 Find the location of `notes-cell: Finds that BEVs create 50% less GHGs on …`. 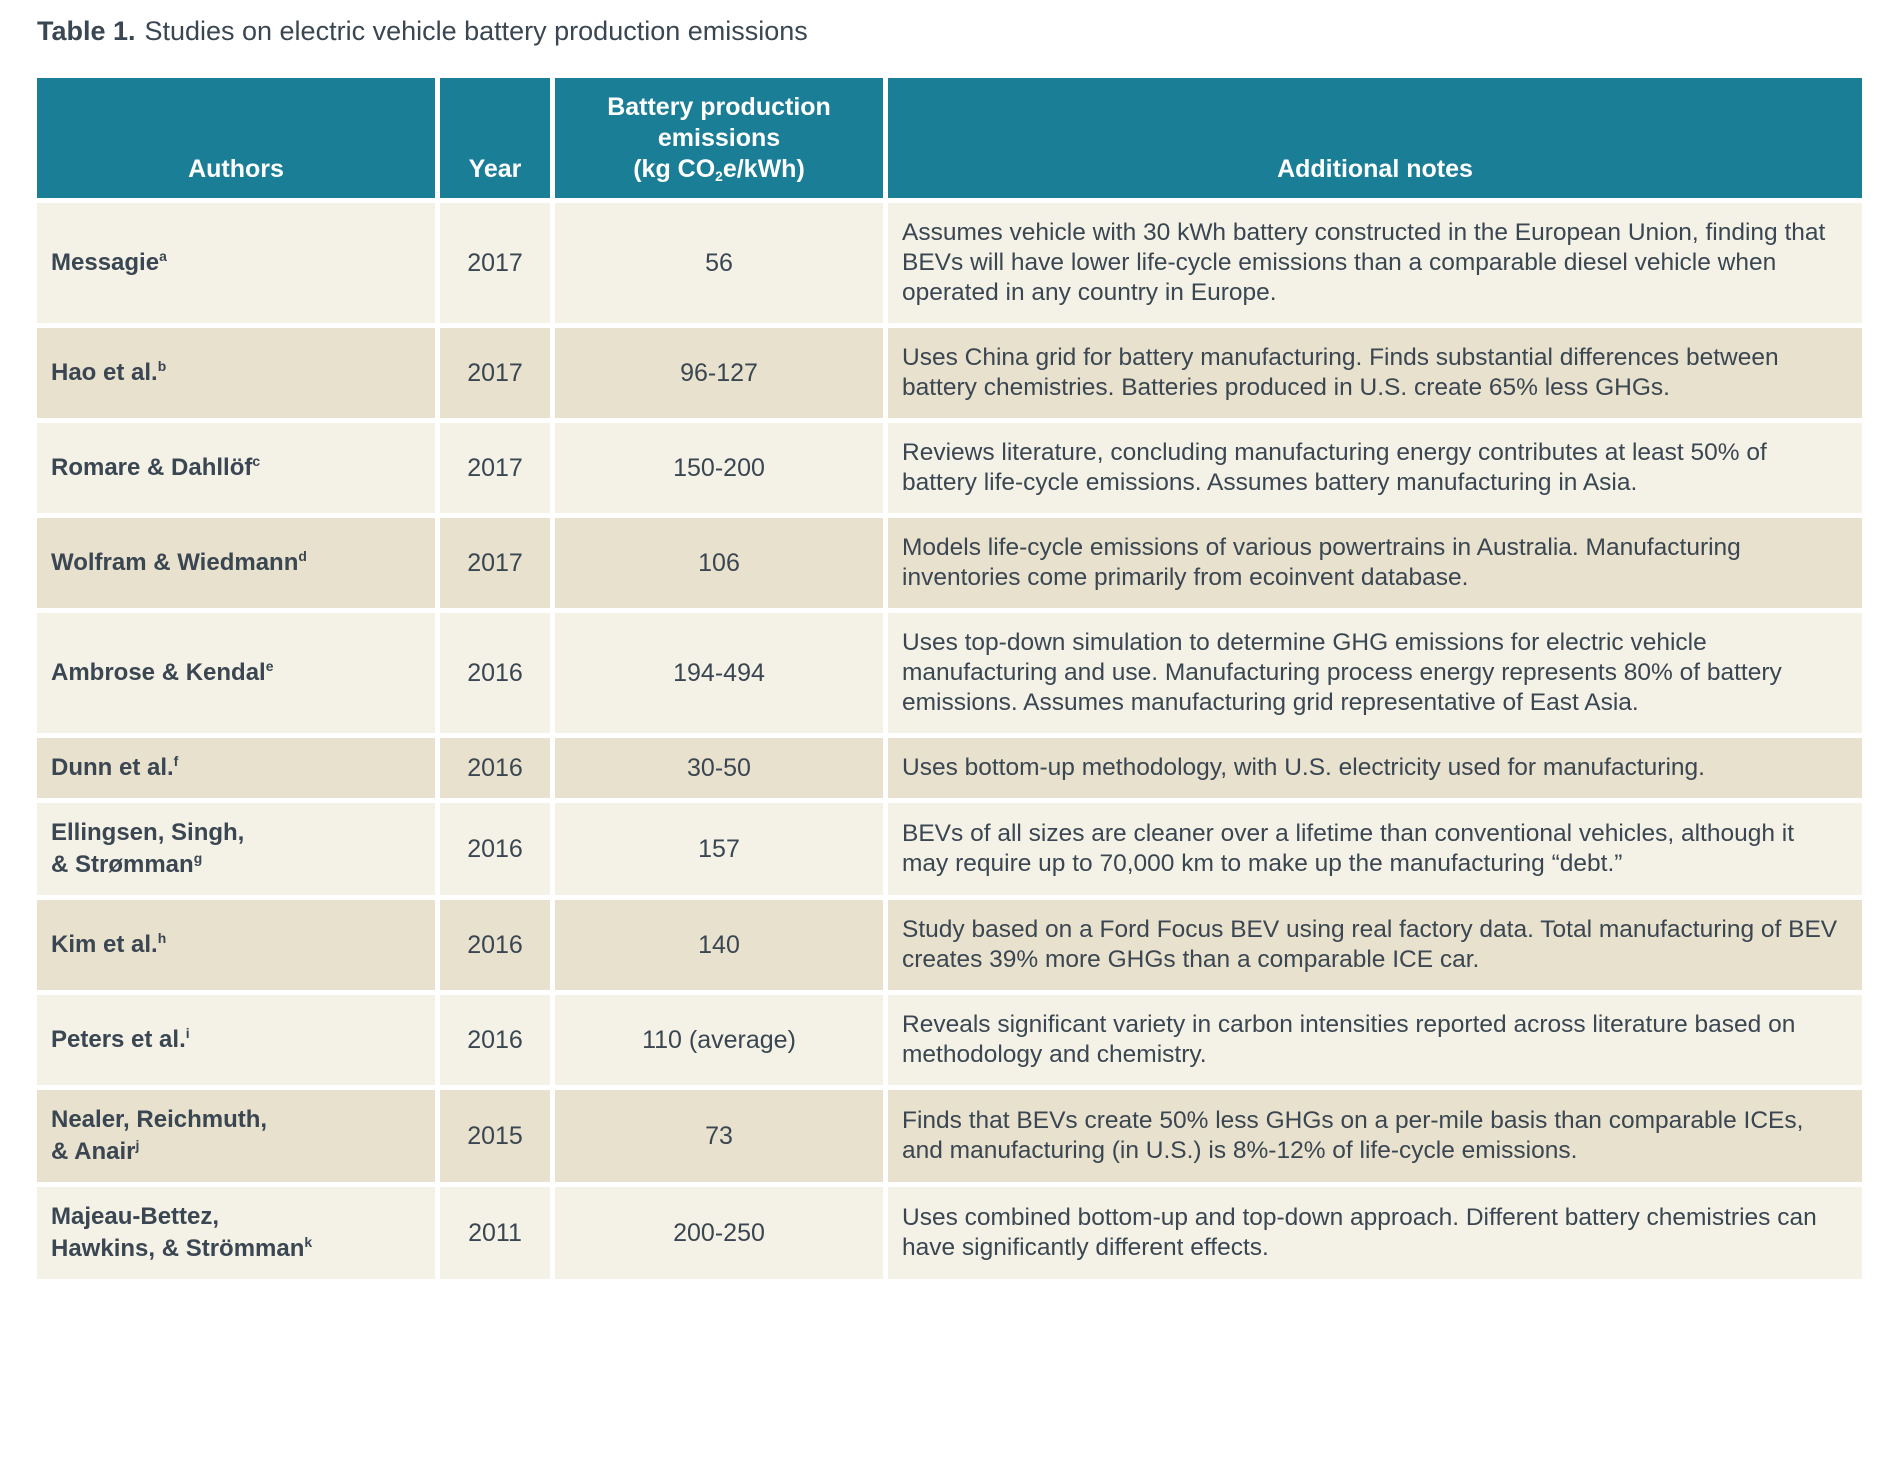

notes-cell: Finds that BEVs create 50% less GHGs on … is located at coordinates (1375, 1136).